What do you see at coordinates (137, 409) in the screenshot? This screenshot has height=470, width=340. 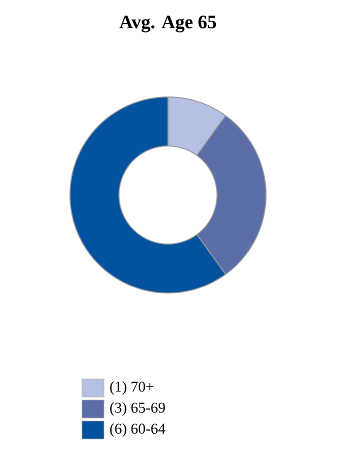 I see `legend-label: (3) 65-69` at bounding box center [137, 409].